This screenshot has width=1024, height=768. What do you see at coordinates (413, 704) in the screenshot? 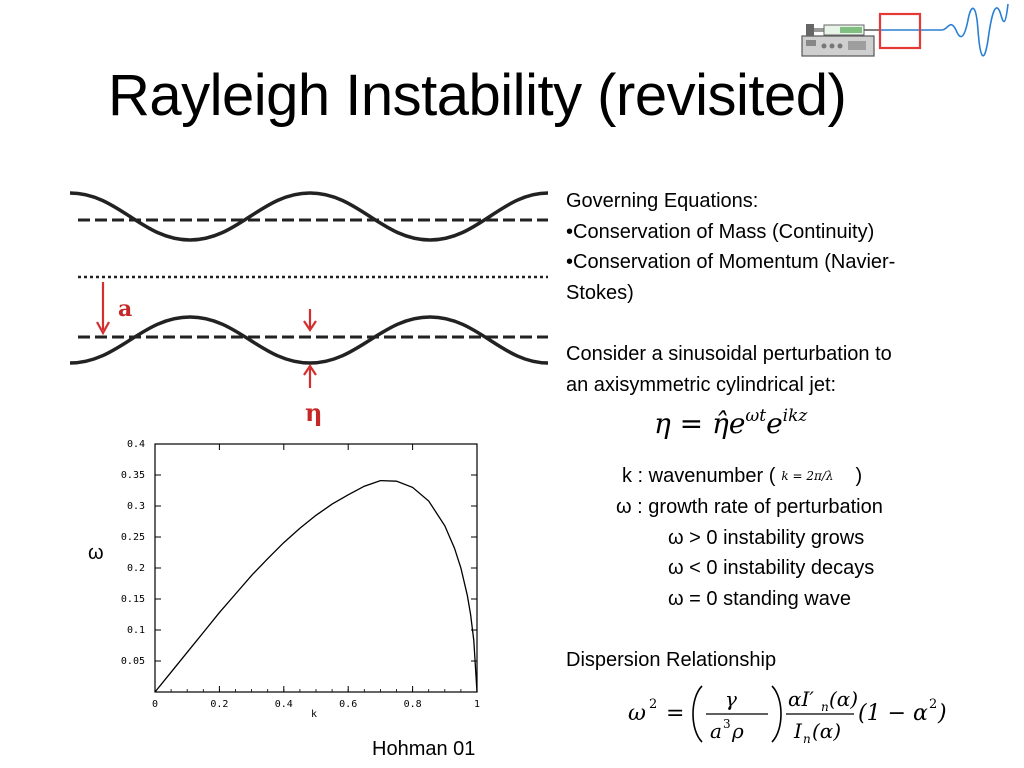
I see `x-tick-label: 0.8` at bounding box center [413, 704].